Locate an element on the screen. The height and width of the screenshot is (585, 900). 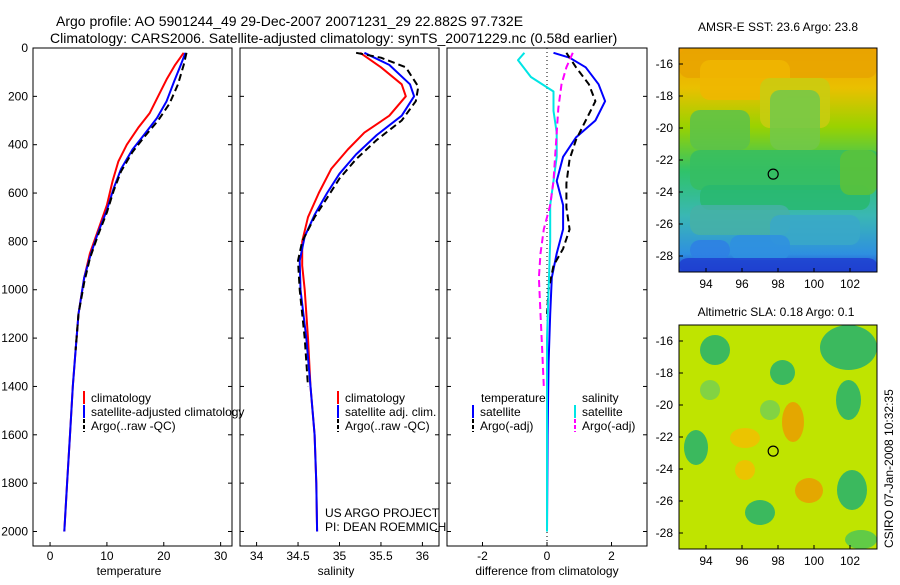
sla-map-ytick-label: -20 is located at coordinates (665, 405).